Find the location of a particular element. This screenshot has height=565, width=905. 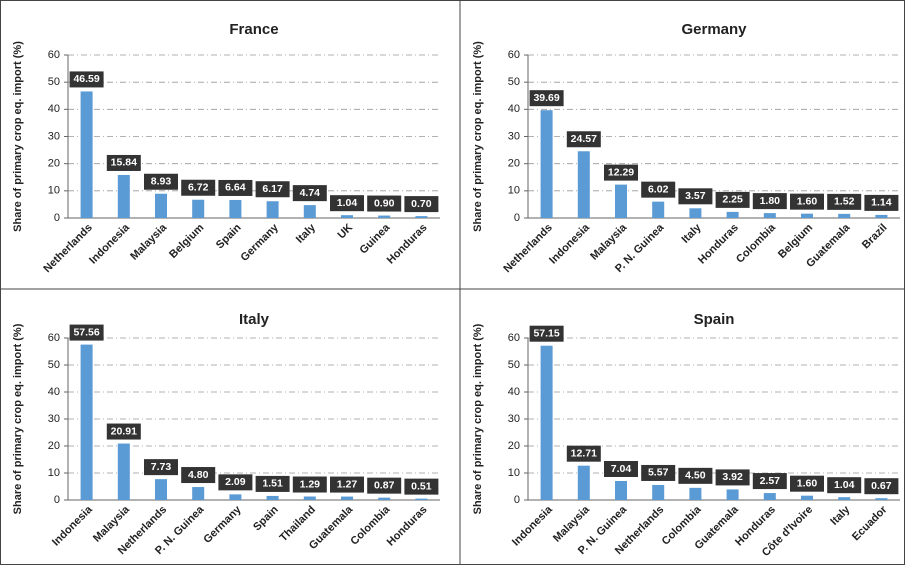

value-label: 3.57 is located at coordinates (695, 196).